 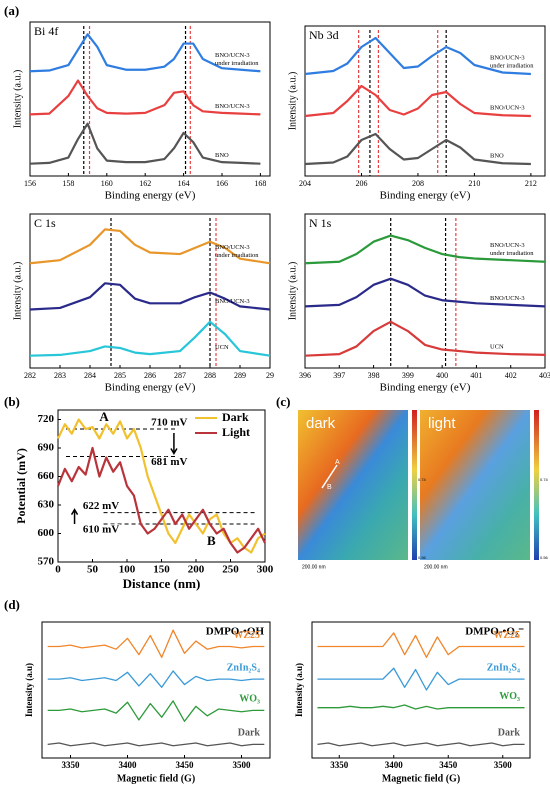 I want to click on x-axis-label: Distance (nm), so click(x=162, y=583).